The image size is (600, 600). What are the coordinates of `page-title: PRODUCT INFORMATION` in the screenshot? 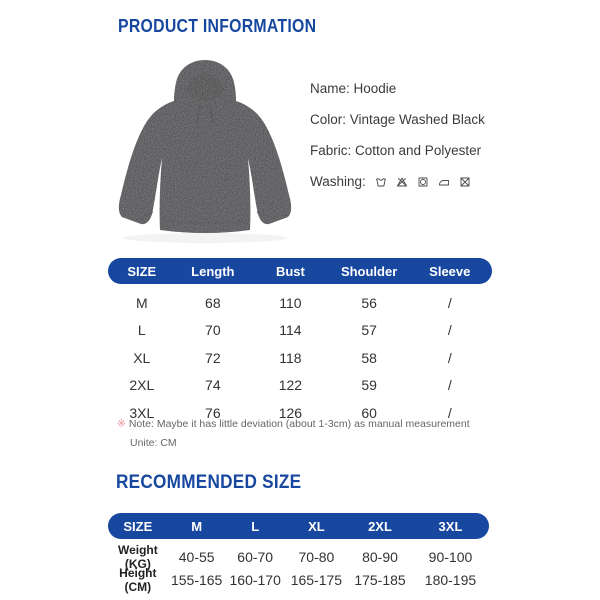 It's located at (217, 26).